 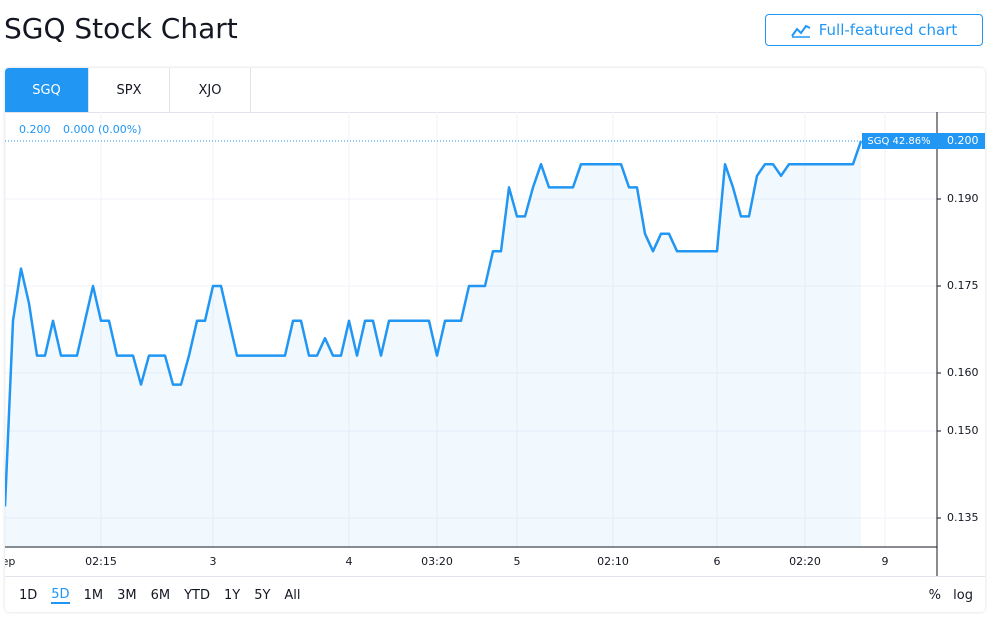 What do you see at coordinates (495, 594) in the screenshot?
I see `range-toolbar: % log 1D 5D 1M 3M 6M YTD 1Y 5Y All` at bounding box center [495, 594].